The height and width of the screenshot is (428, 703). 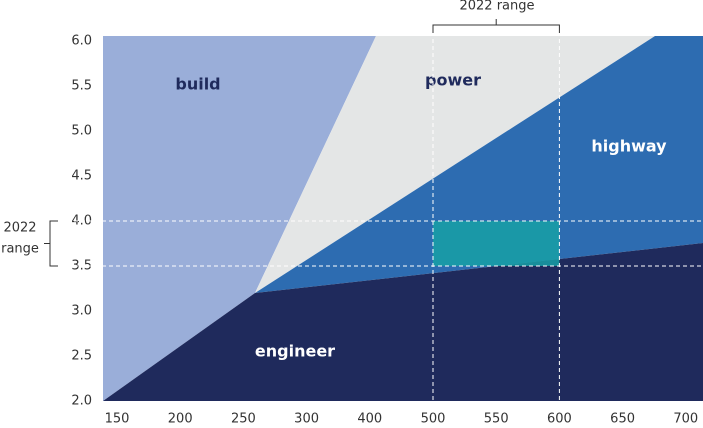 I want to click on x-tick-label: 650, so click(x=622, y=419).